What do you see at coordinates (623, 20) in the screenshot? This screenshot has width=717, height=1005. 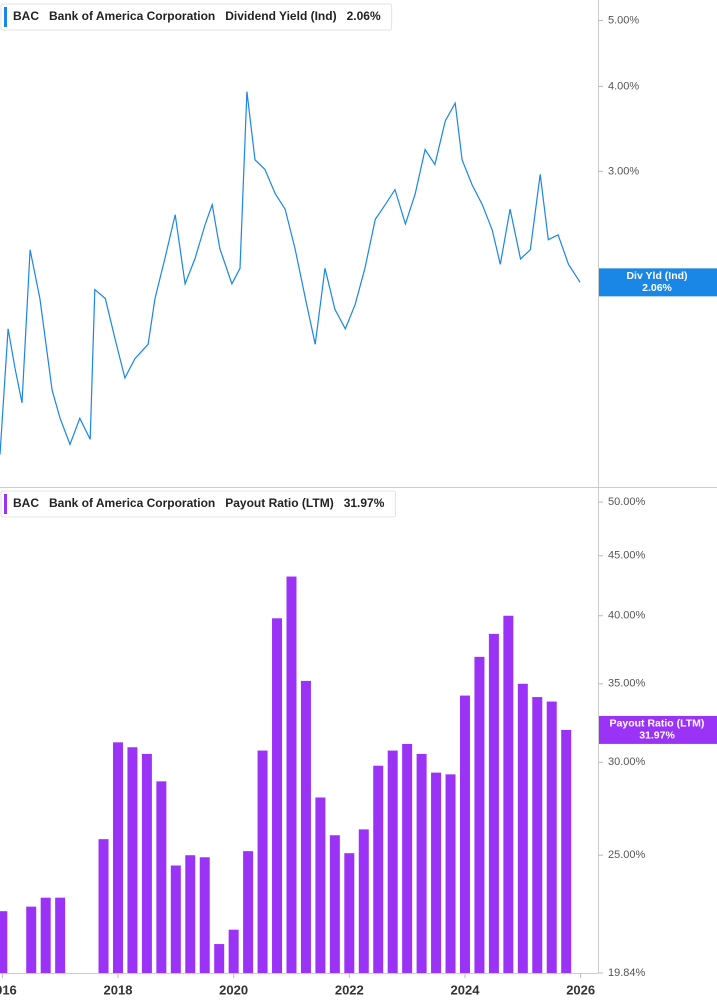 I see `y-tick-label: 5.00%` at bounding box center [623, 20].